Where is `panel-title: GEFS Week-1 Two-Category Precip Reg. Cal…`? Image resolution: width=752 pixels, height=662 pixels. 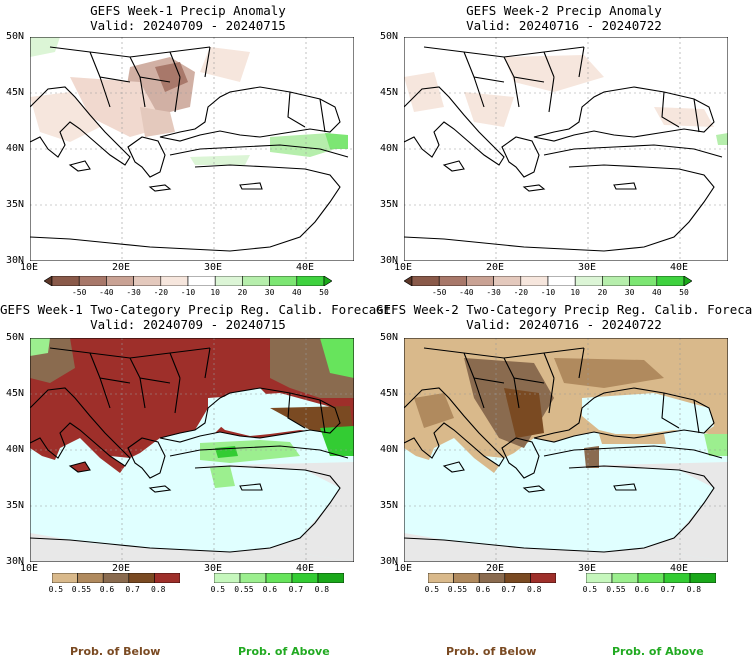
panel-title: GEFS Week-1 Two-Category Precip Reg. Cal… is located at coordinates (196, 309).